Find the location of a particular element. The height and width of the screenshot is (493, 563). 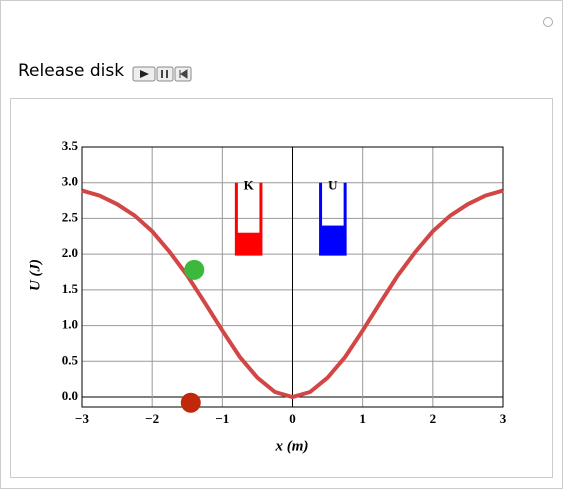

y-axis-label: U (J) is located at coordinates (35, 275).